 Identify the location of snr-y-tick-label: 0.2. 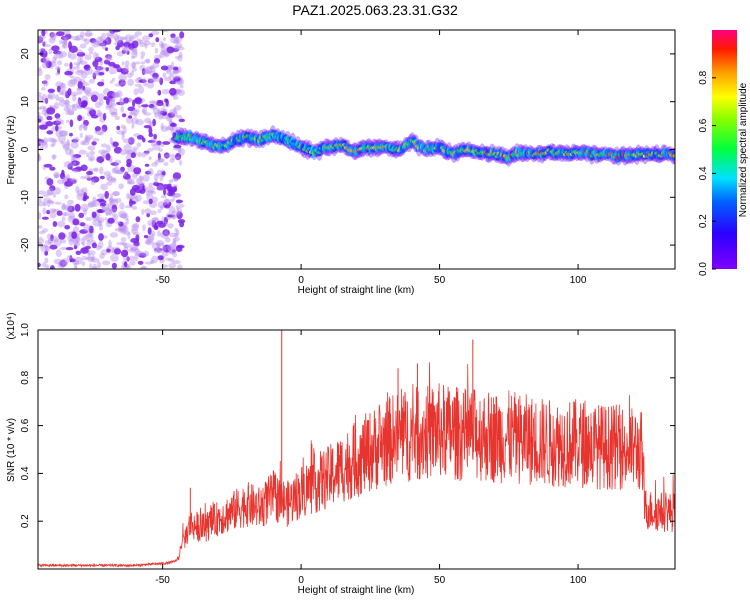
(25, 521).